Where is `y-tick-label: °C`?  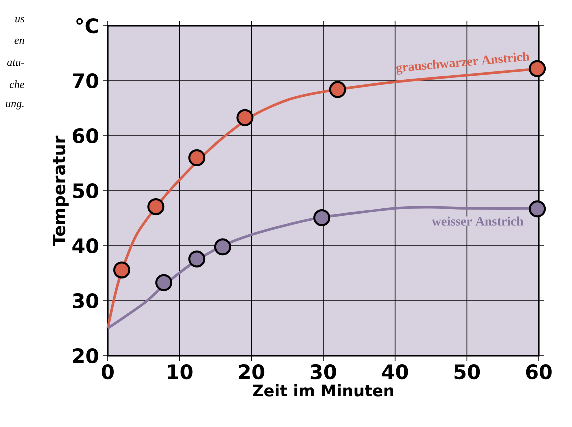
y-tick-label: °C is located at coordinates (87, 26).